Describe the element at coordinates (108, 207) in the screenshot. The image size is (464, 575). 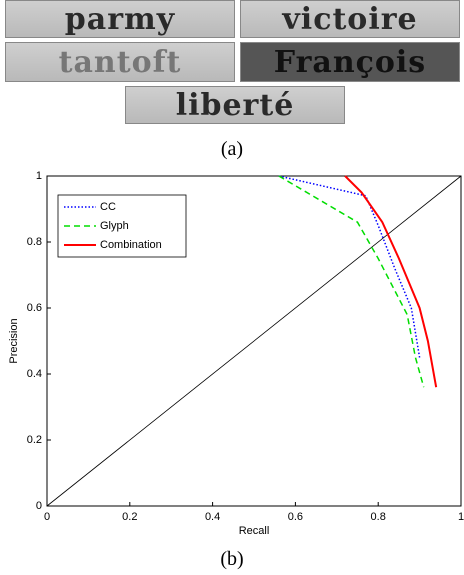
I see `legend-label: CC` at that location.